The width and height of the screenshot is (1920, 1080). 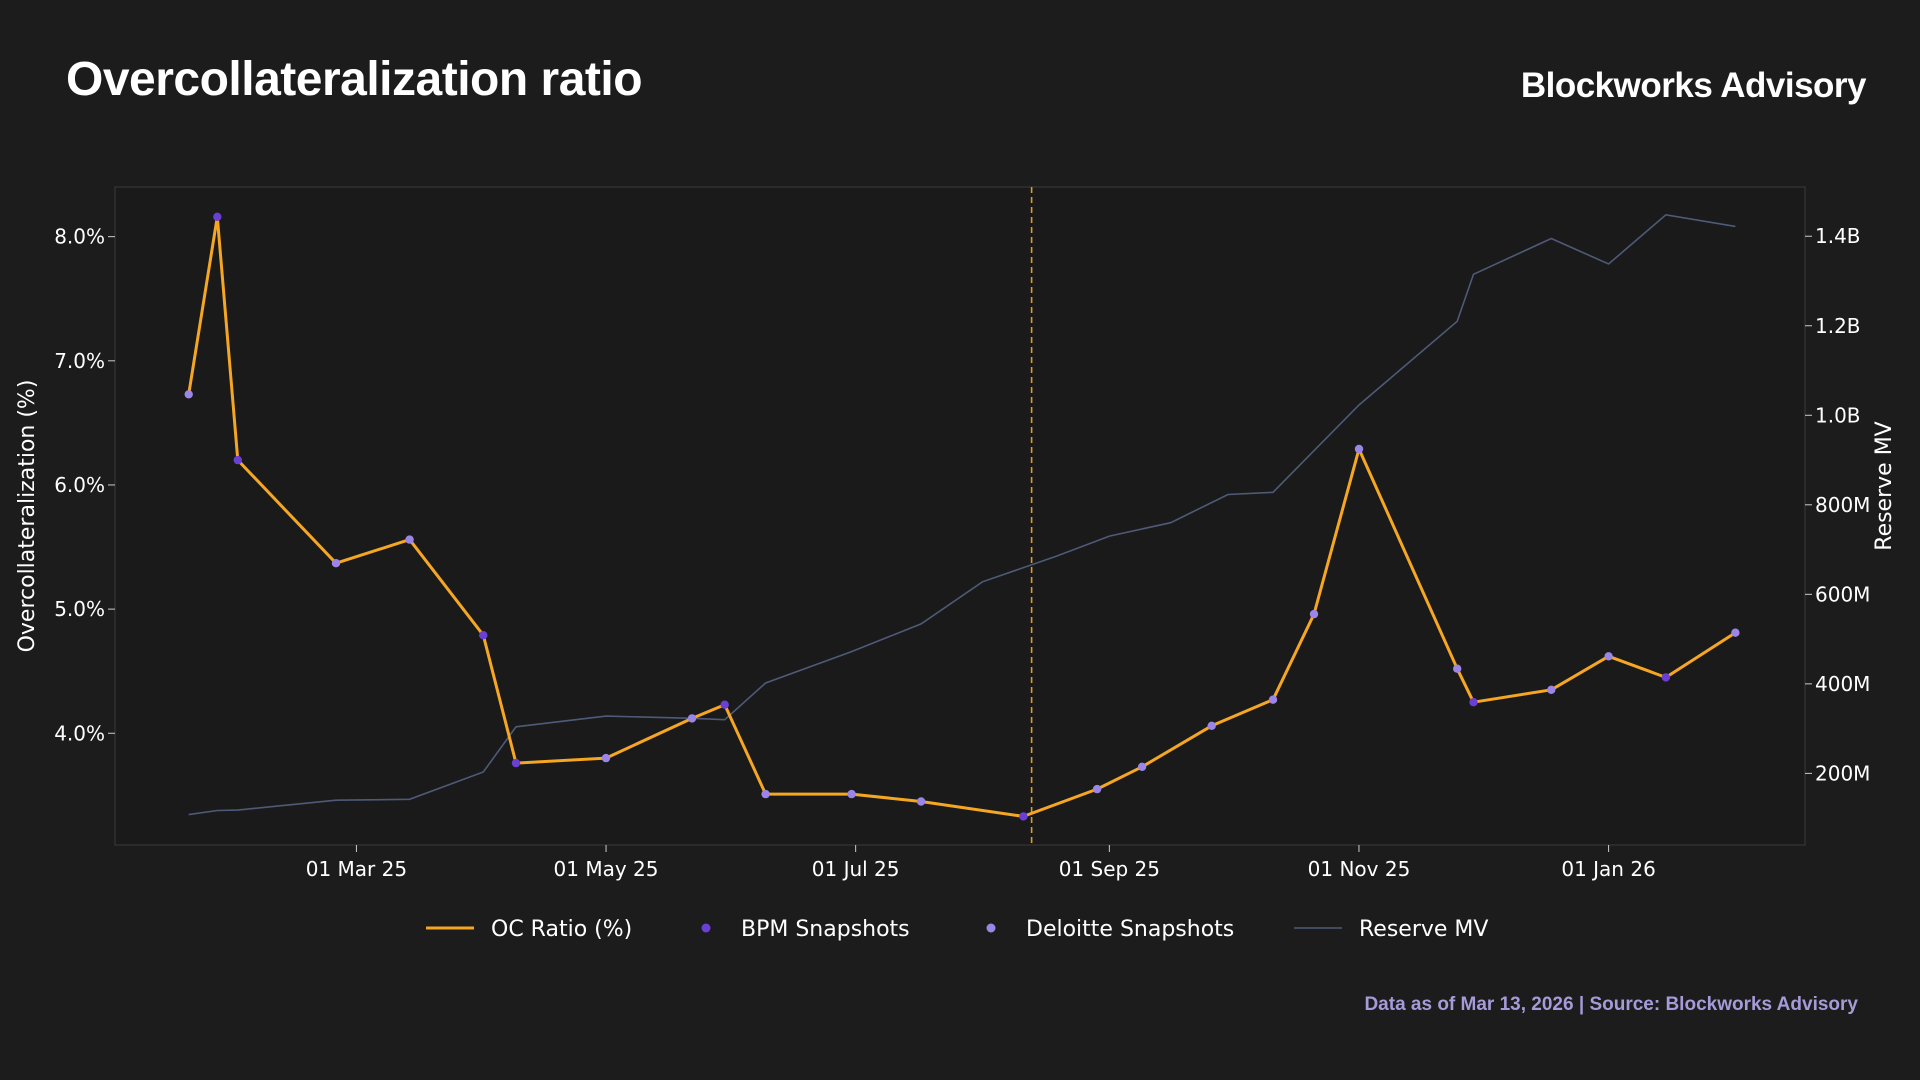 What do you see at coordinates (1884, 485) in the screenshot?
I see `y-axis-right-label: Reserve MV` at bounding box center [1884, 485].